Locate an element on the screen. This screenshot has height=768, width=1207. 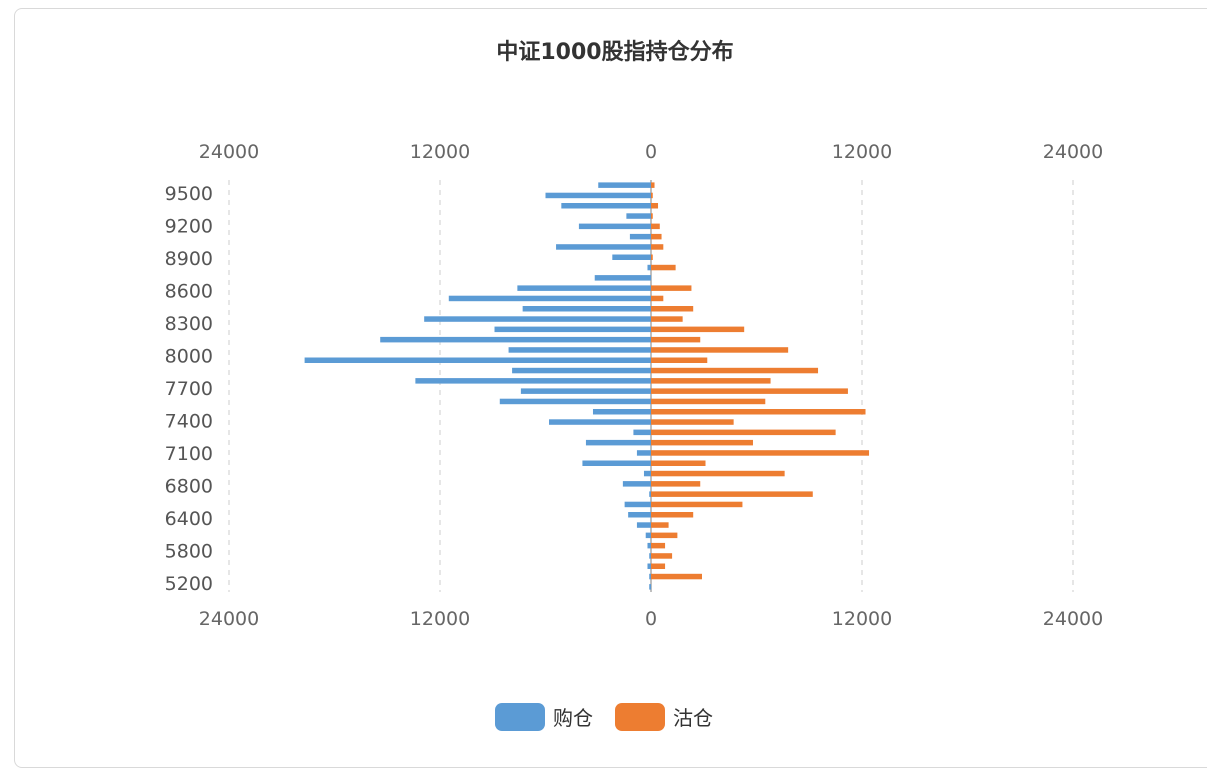
legend-item-buy: 购仓 is located at coordinates (544, 716).